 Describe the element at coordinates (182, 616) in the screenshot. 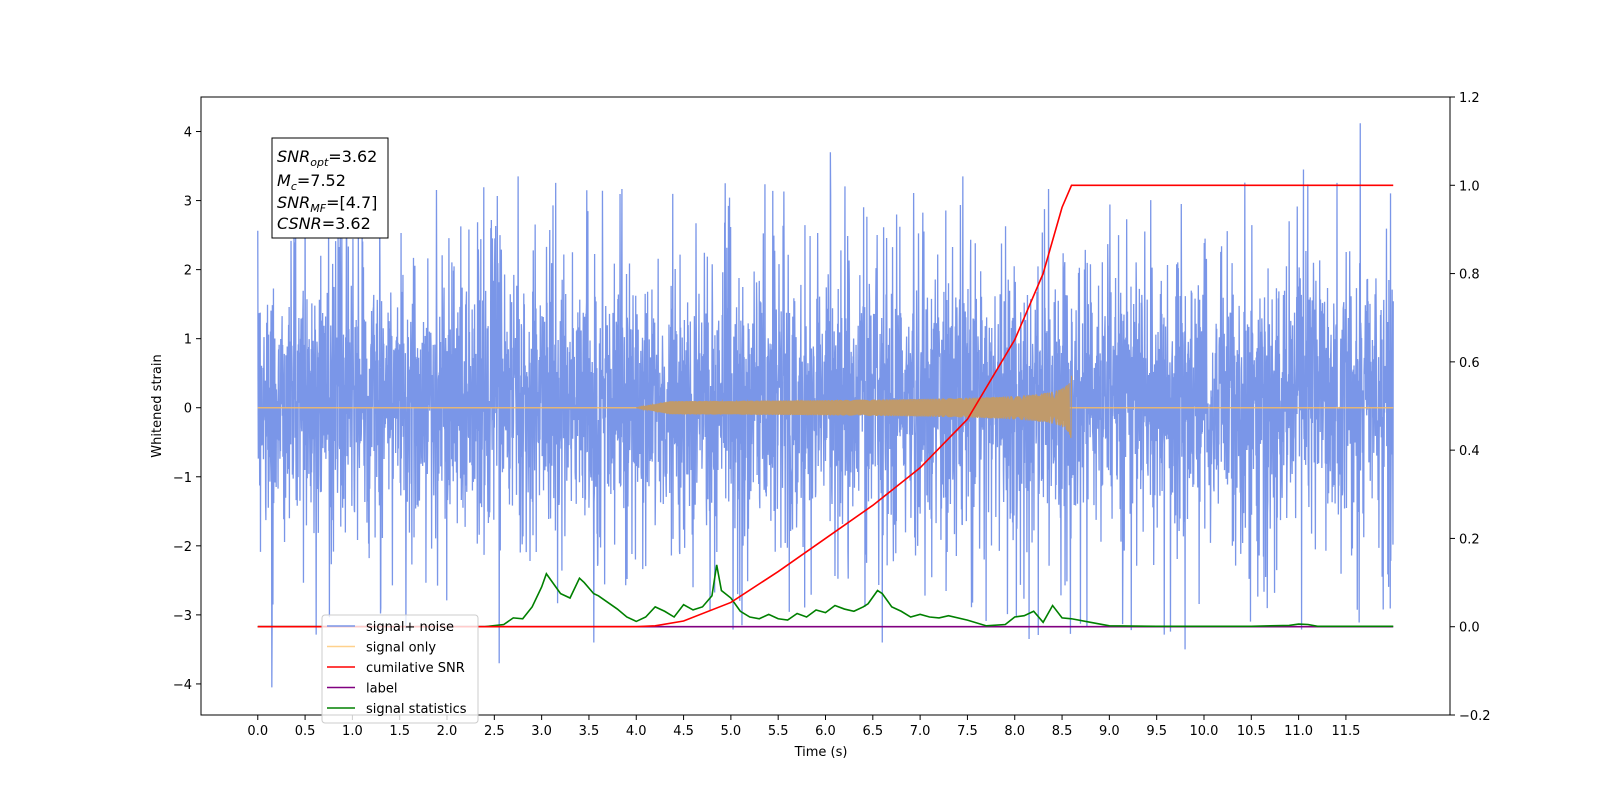

I see `y-tick-label: −3` at that location.